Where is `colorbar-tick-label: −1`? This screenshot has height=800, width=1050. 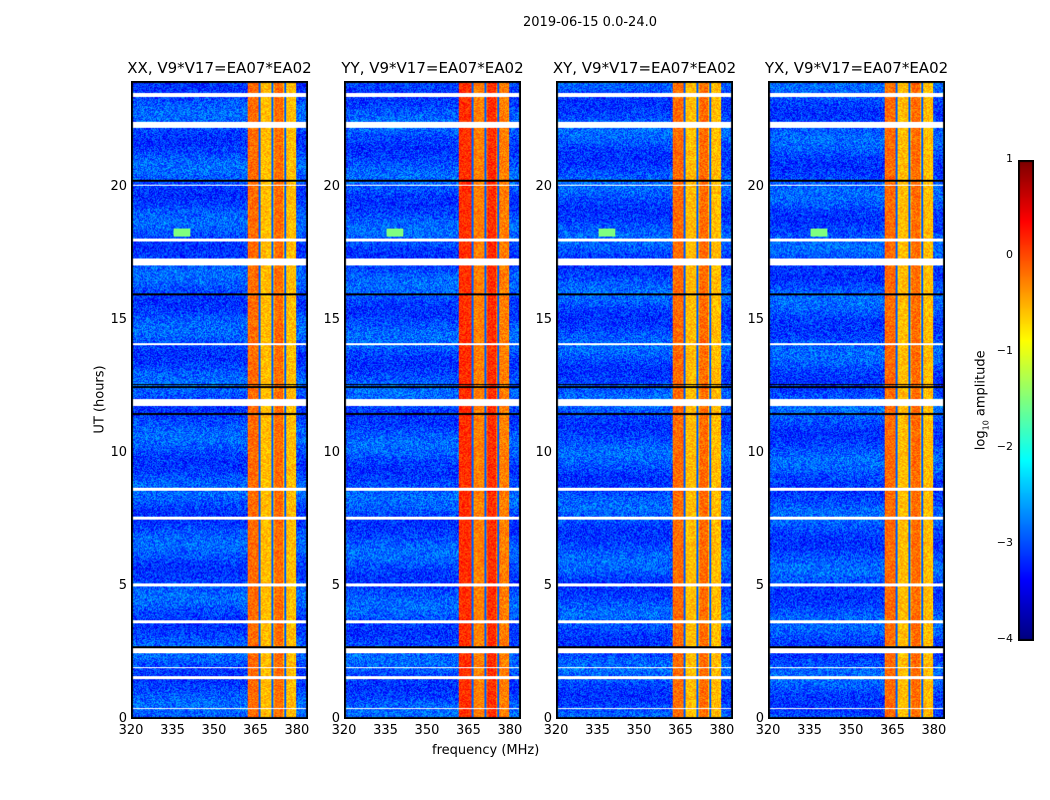 colorbar-tick-label: −1 is located at coordinates (1004, 350).